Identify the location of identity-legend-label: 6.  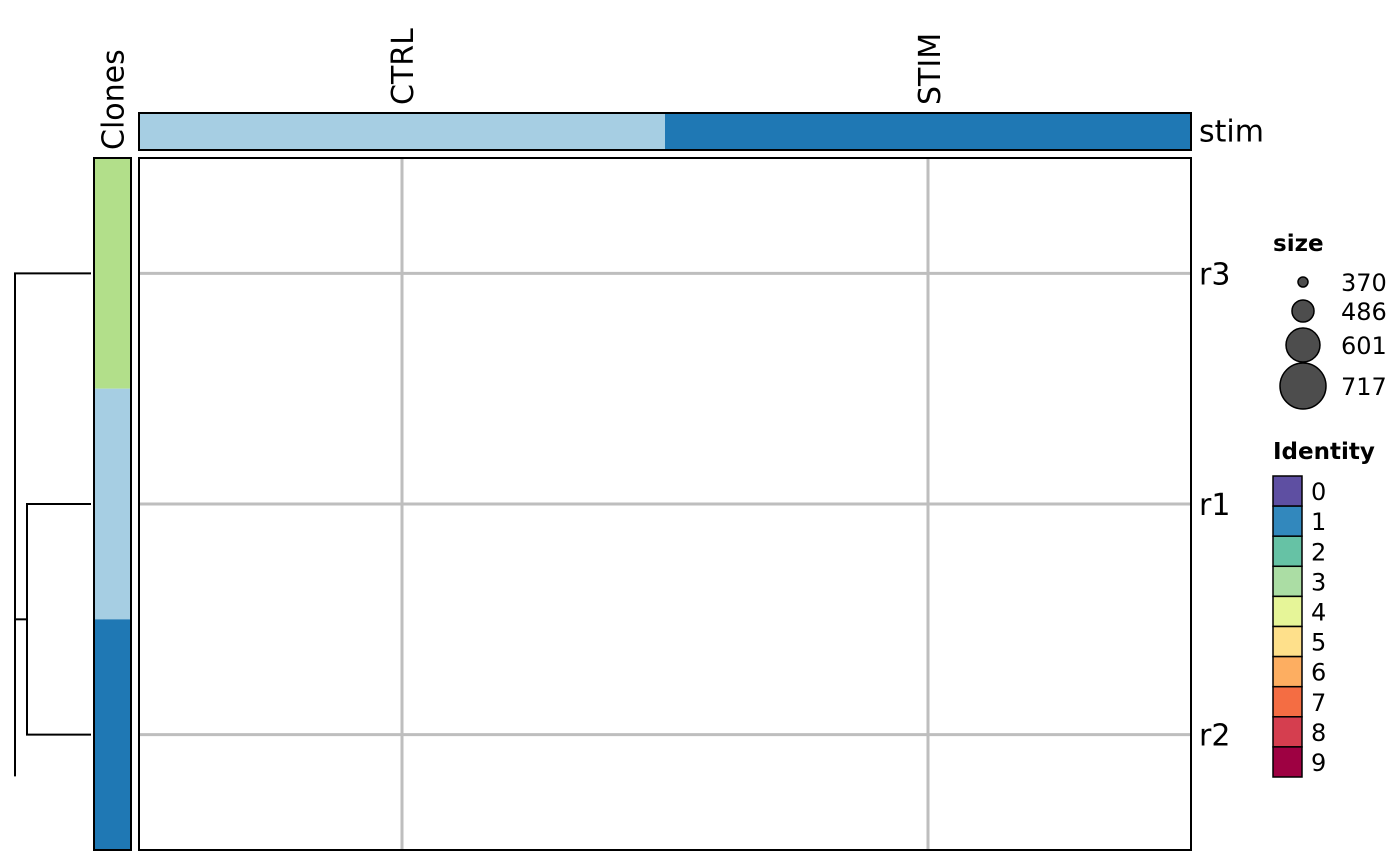
(1318, 673).